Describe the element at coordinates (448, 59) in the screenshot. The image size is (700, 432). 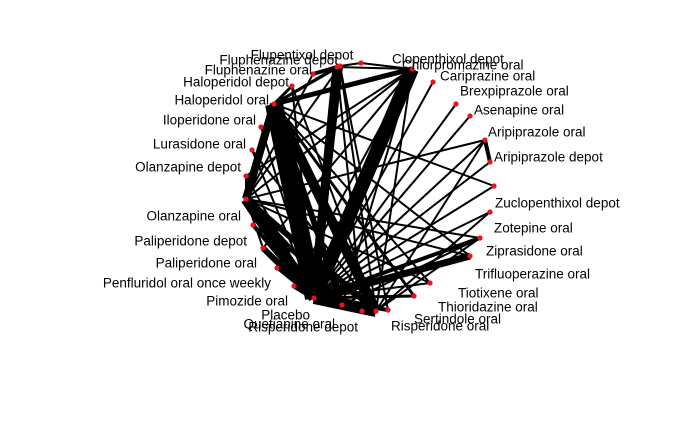
I see `node-label-clopenthixol-depot: Clopenthixol depot` at that location.